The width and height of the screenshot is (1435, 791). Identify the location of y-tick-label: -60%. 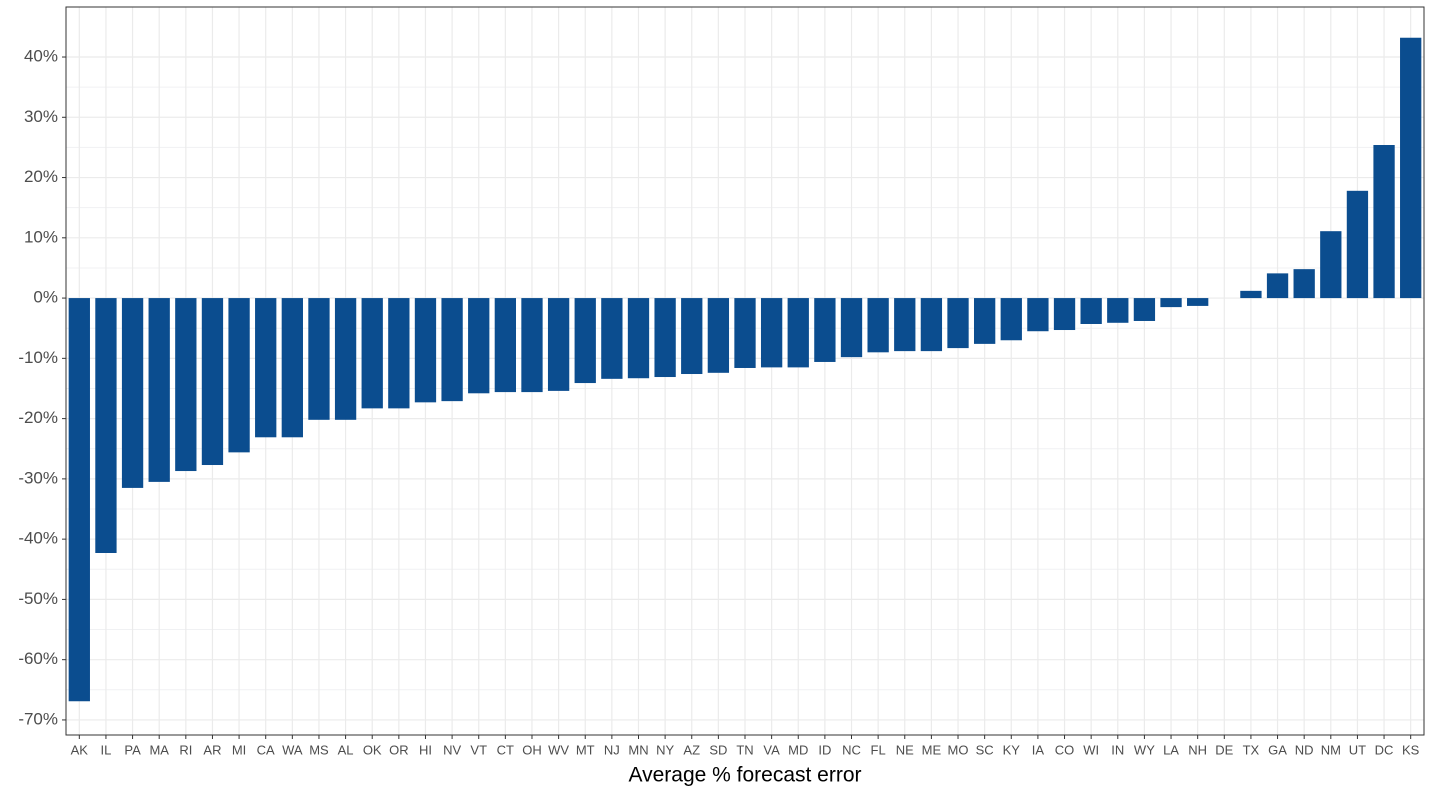
(38, 658).